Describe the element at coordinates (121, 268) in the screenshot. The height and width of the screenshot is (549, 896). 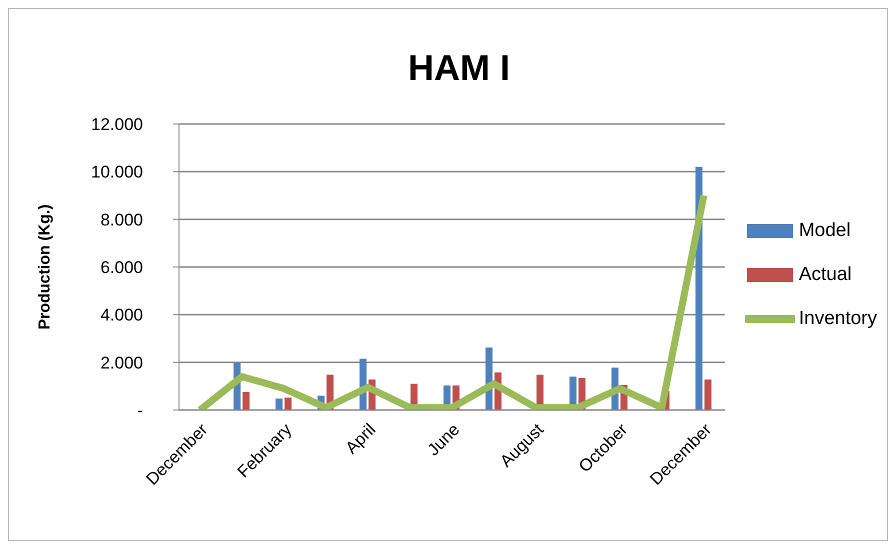
I see `y-tick-label: 6.000` at that location.